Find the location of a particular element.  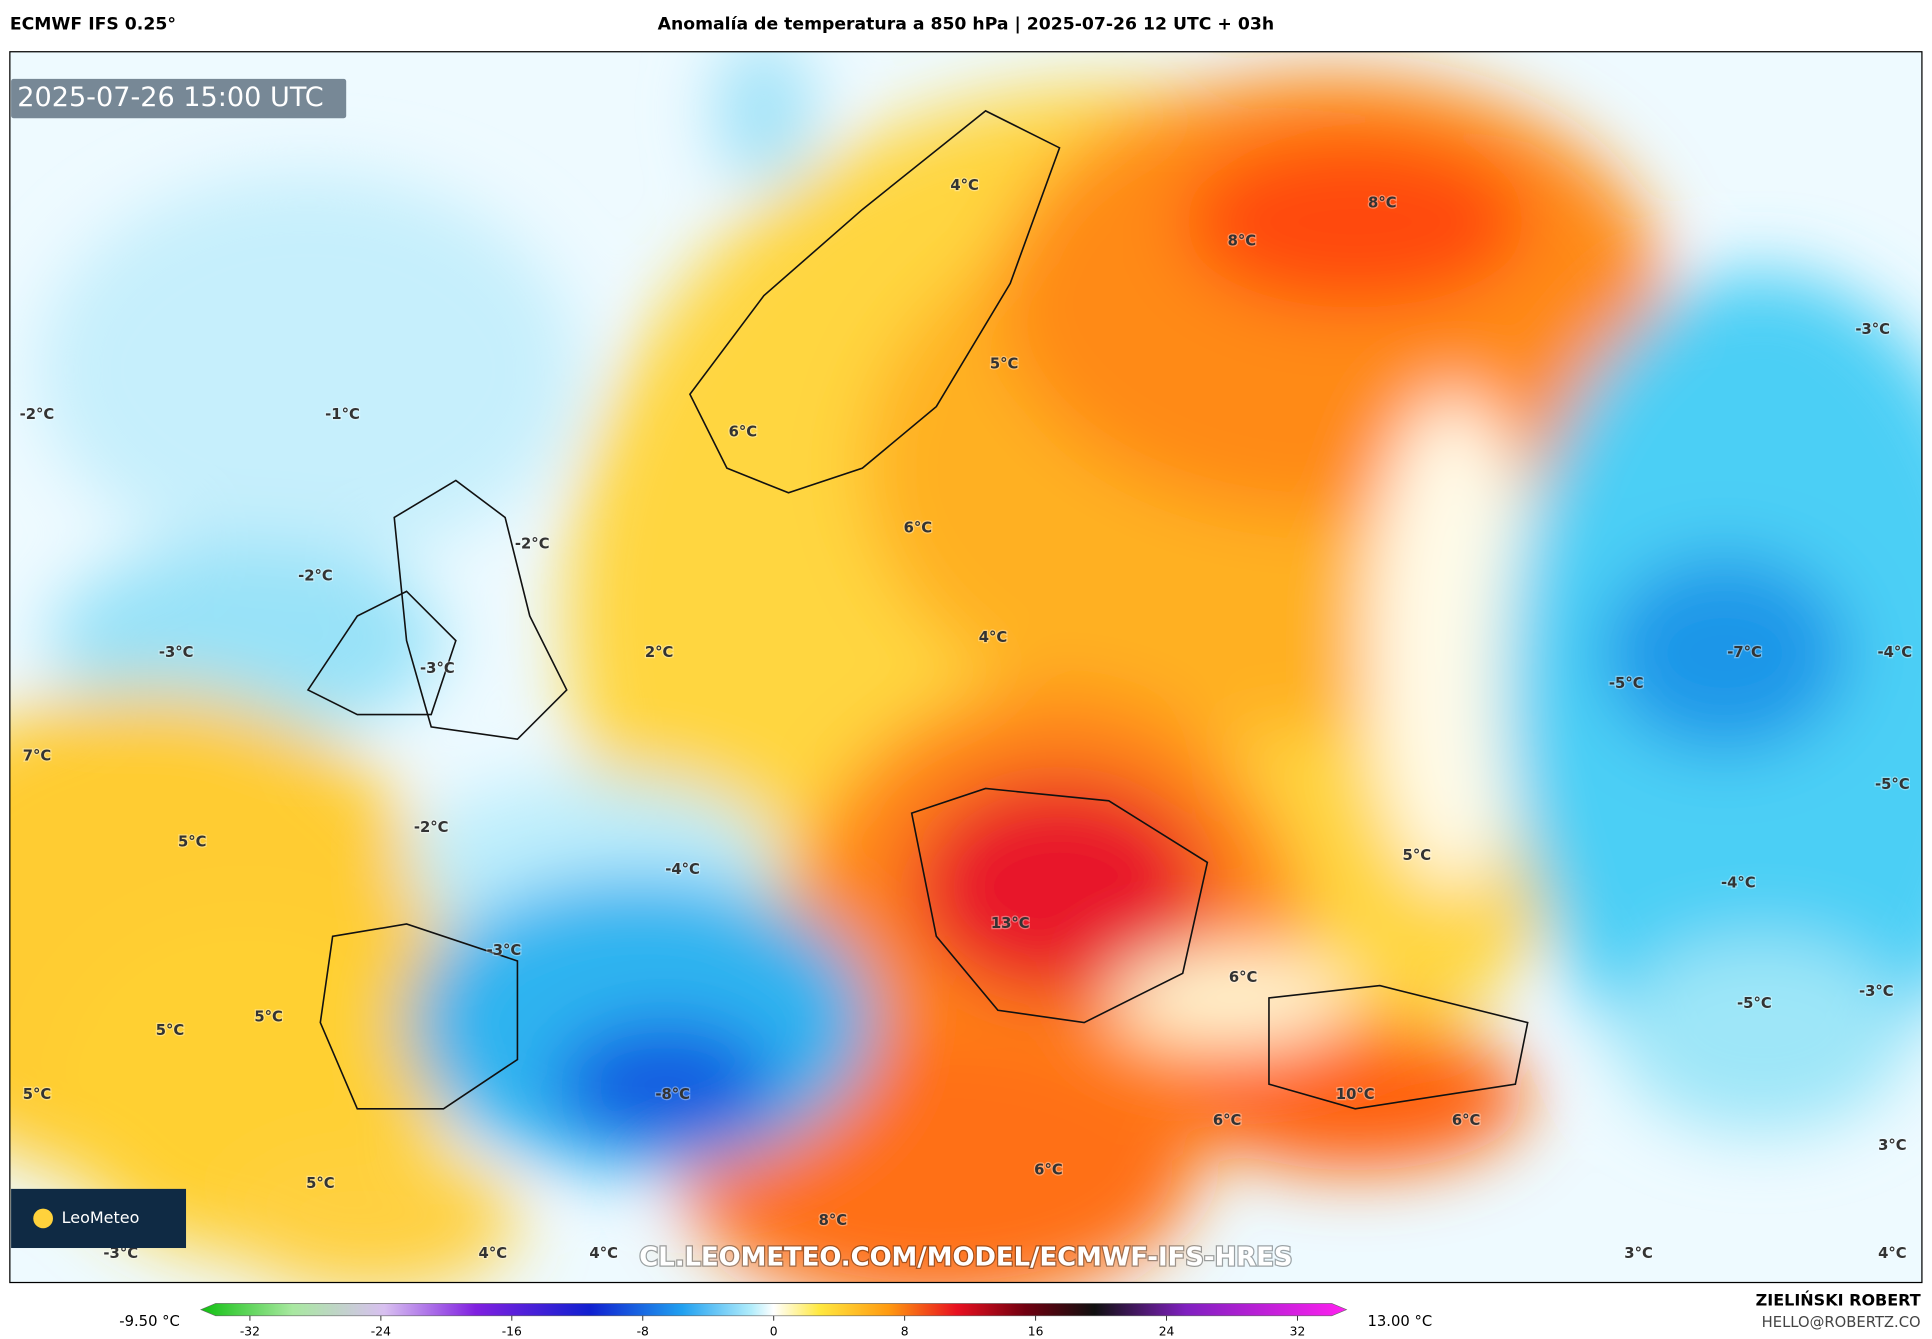

email: HELLO@ROBERTZ.CO is located at coordinates (1841, 1322).